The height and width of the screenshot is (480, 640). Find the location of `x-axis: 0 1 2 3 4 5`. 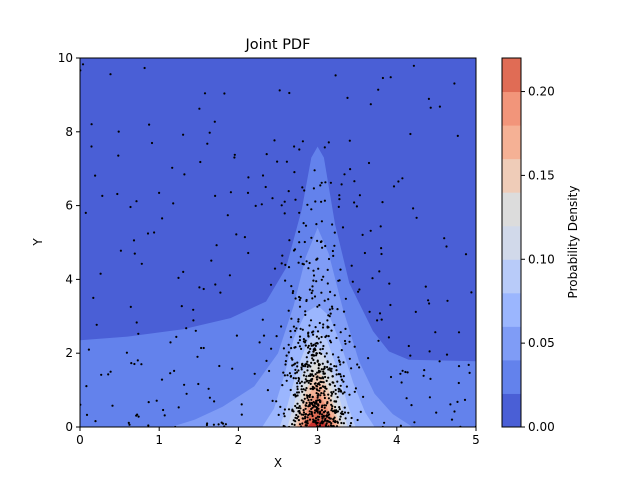

x-axis: 0 1 2 3 4 5 is located at coordinates (278, 437).